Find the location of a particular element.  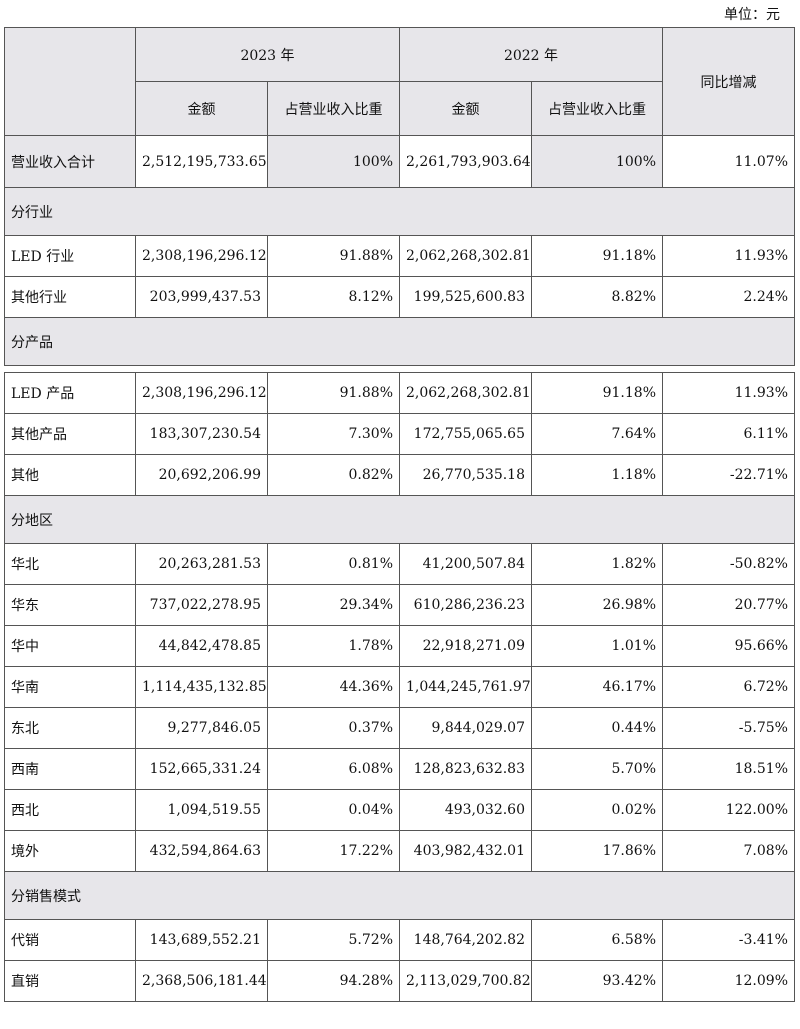

ratio-2023: 0.04% is located at coordinates (333, 810).